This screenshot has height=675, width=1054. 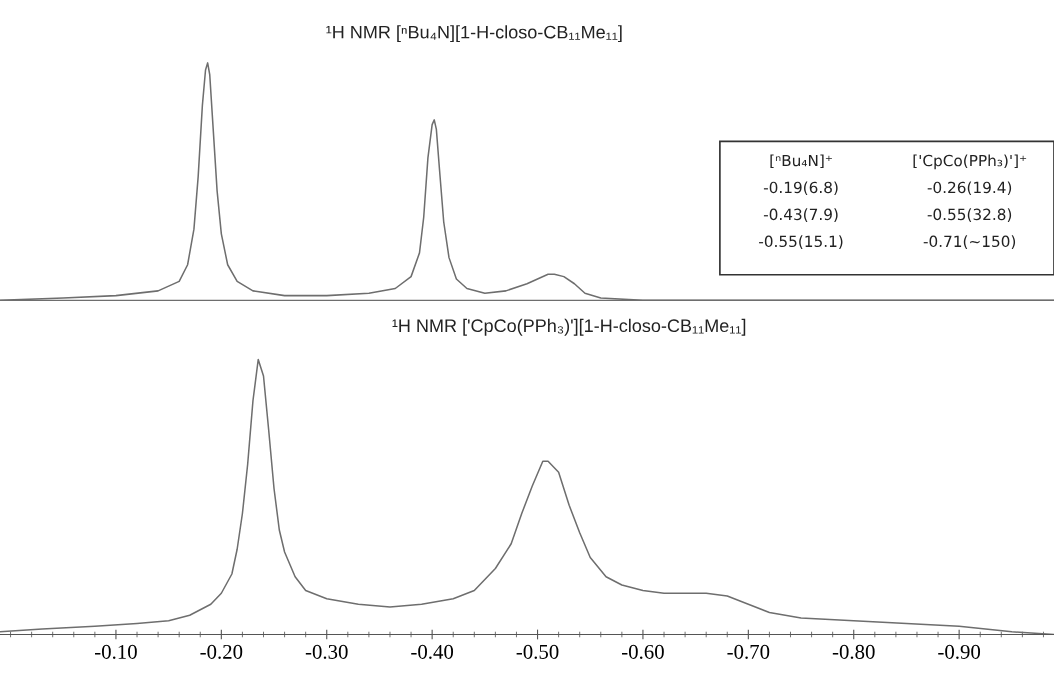 I want to click on x-tick-label: -0.10, so click(x=116, y=651).